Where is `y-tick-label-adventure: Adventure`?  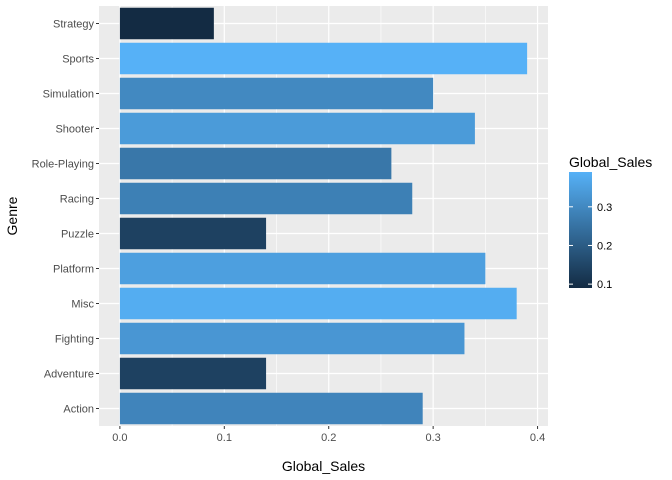 y-tick-label-adventure: Adventure is located at coordinates (69, 375).